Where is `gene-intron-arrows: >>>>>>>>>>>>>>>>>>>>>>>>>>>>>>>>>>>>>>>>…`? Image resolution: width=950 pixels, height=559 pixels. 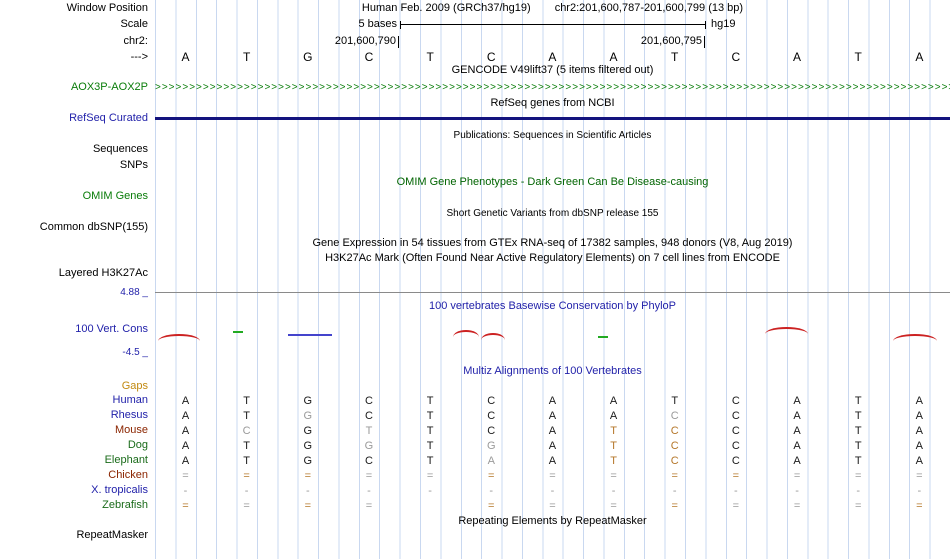 gene-intron-arrows: >>>>>>>>>>>>>>>>>>>>>>>>>>>>>>>>>>>>>>>>… is located at coordinates (552, 87).